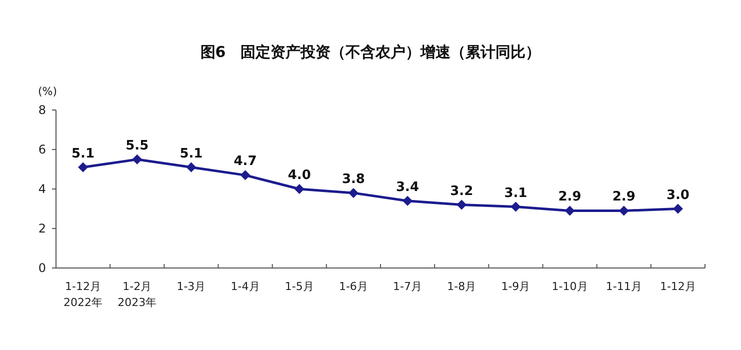 The width and height of the screenshot is (741, 350). What do you see at coordinates (353, 286) in the screenshot?
I see `x-tick-label: 1-6月` at bounding box center [353, 286].